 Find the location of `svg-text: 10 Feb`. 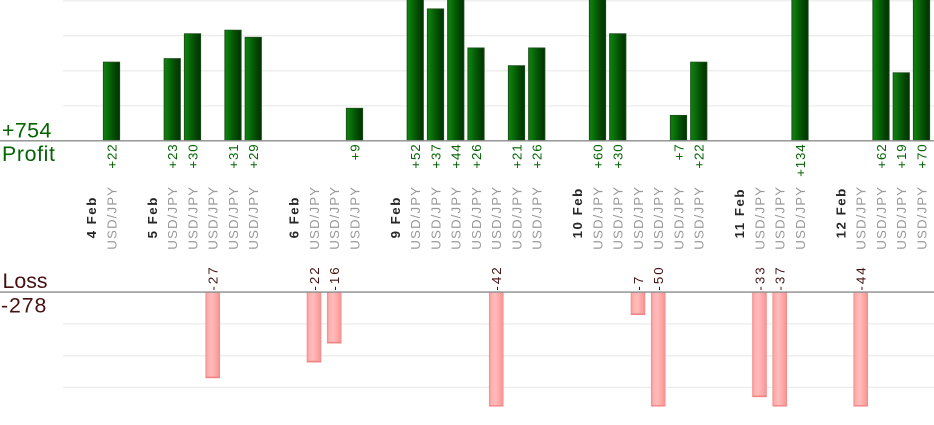

svg-text: 10 Feb is located at coordinates (577, 212).